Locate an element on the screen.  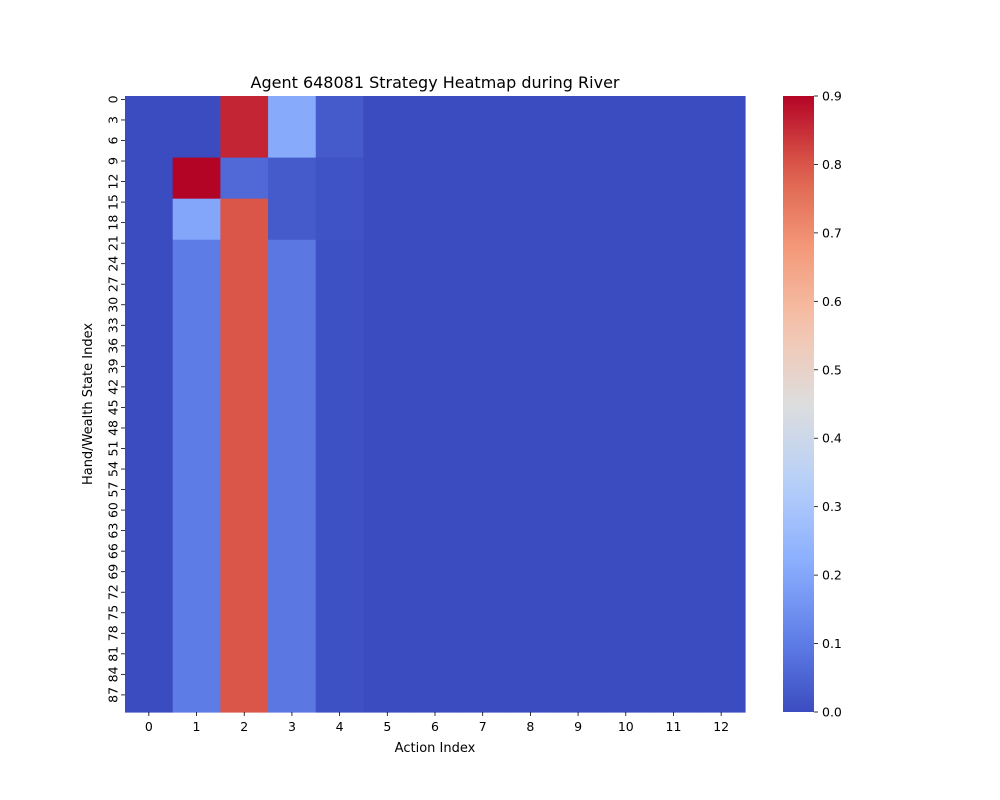
y-tick-label: 24 is located at coordinates (112, 264).